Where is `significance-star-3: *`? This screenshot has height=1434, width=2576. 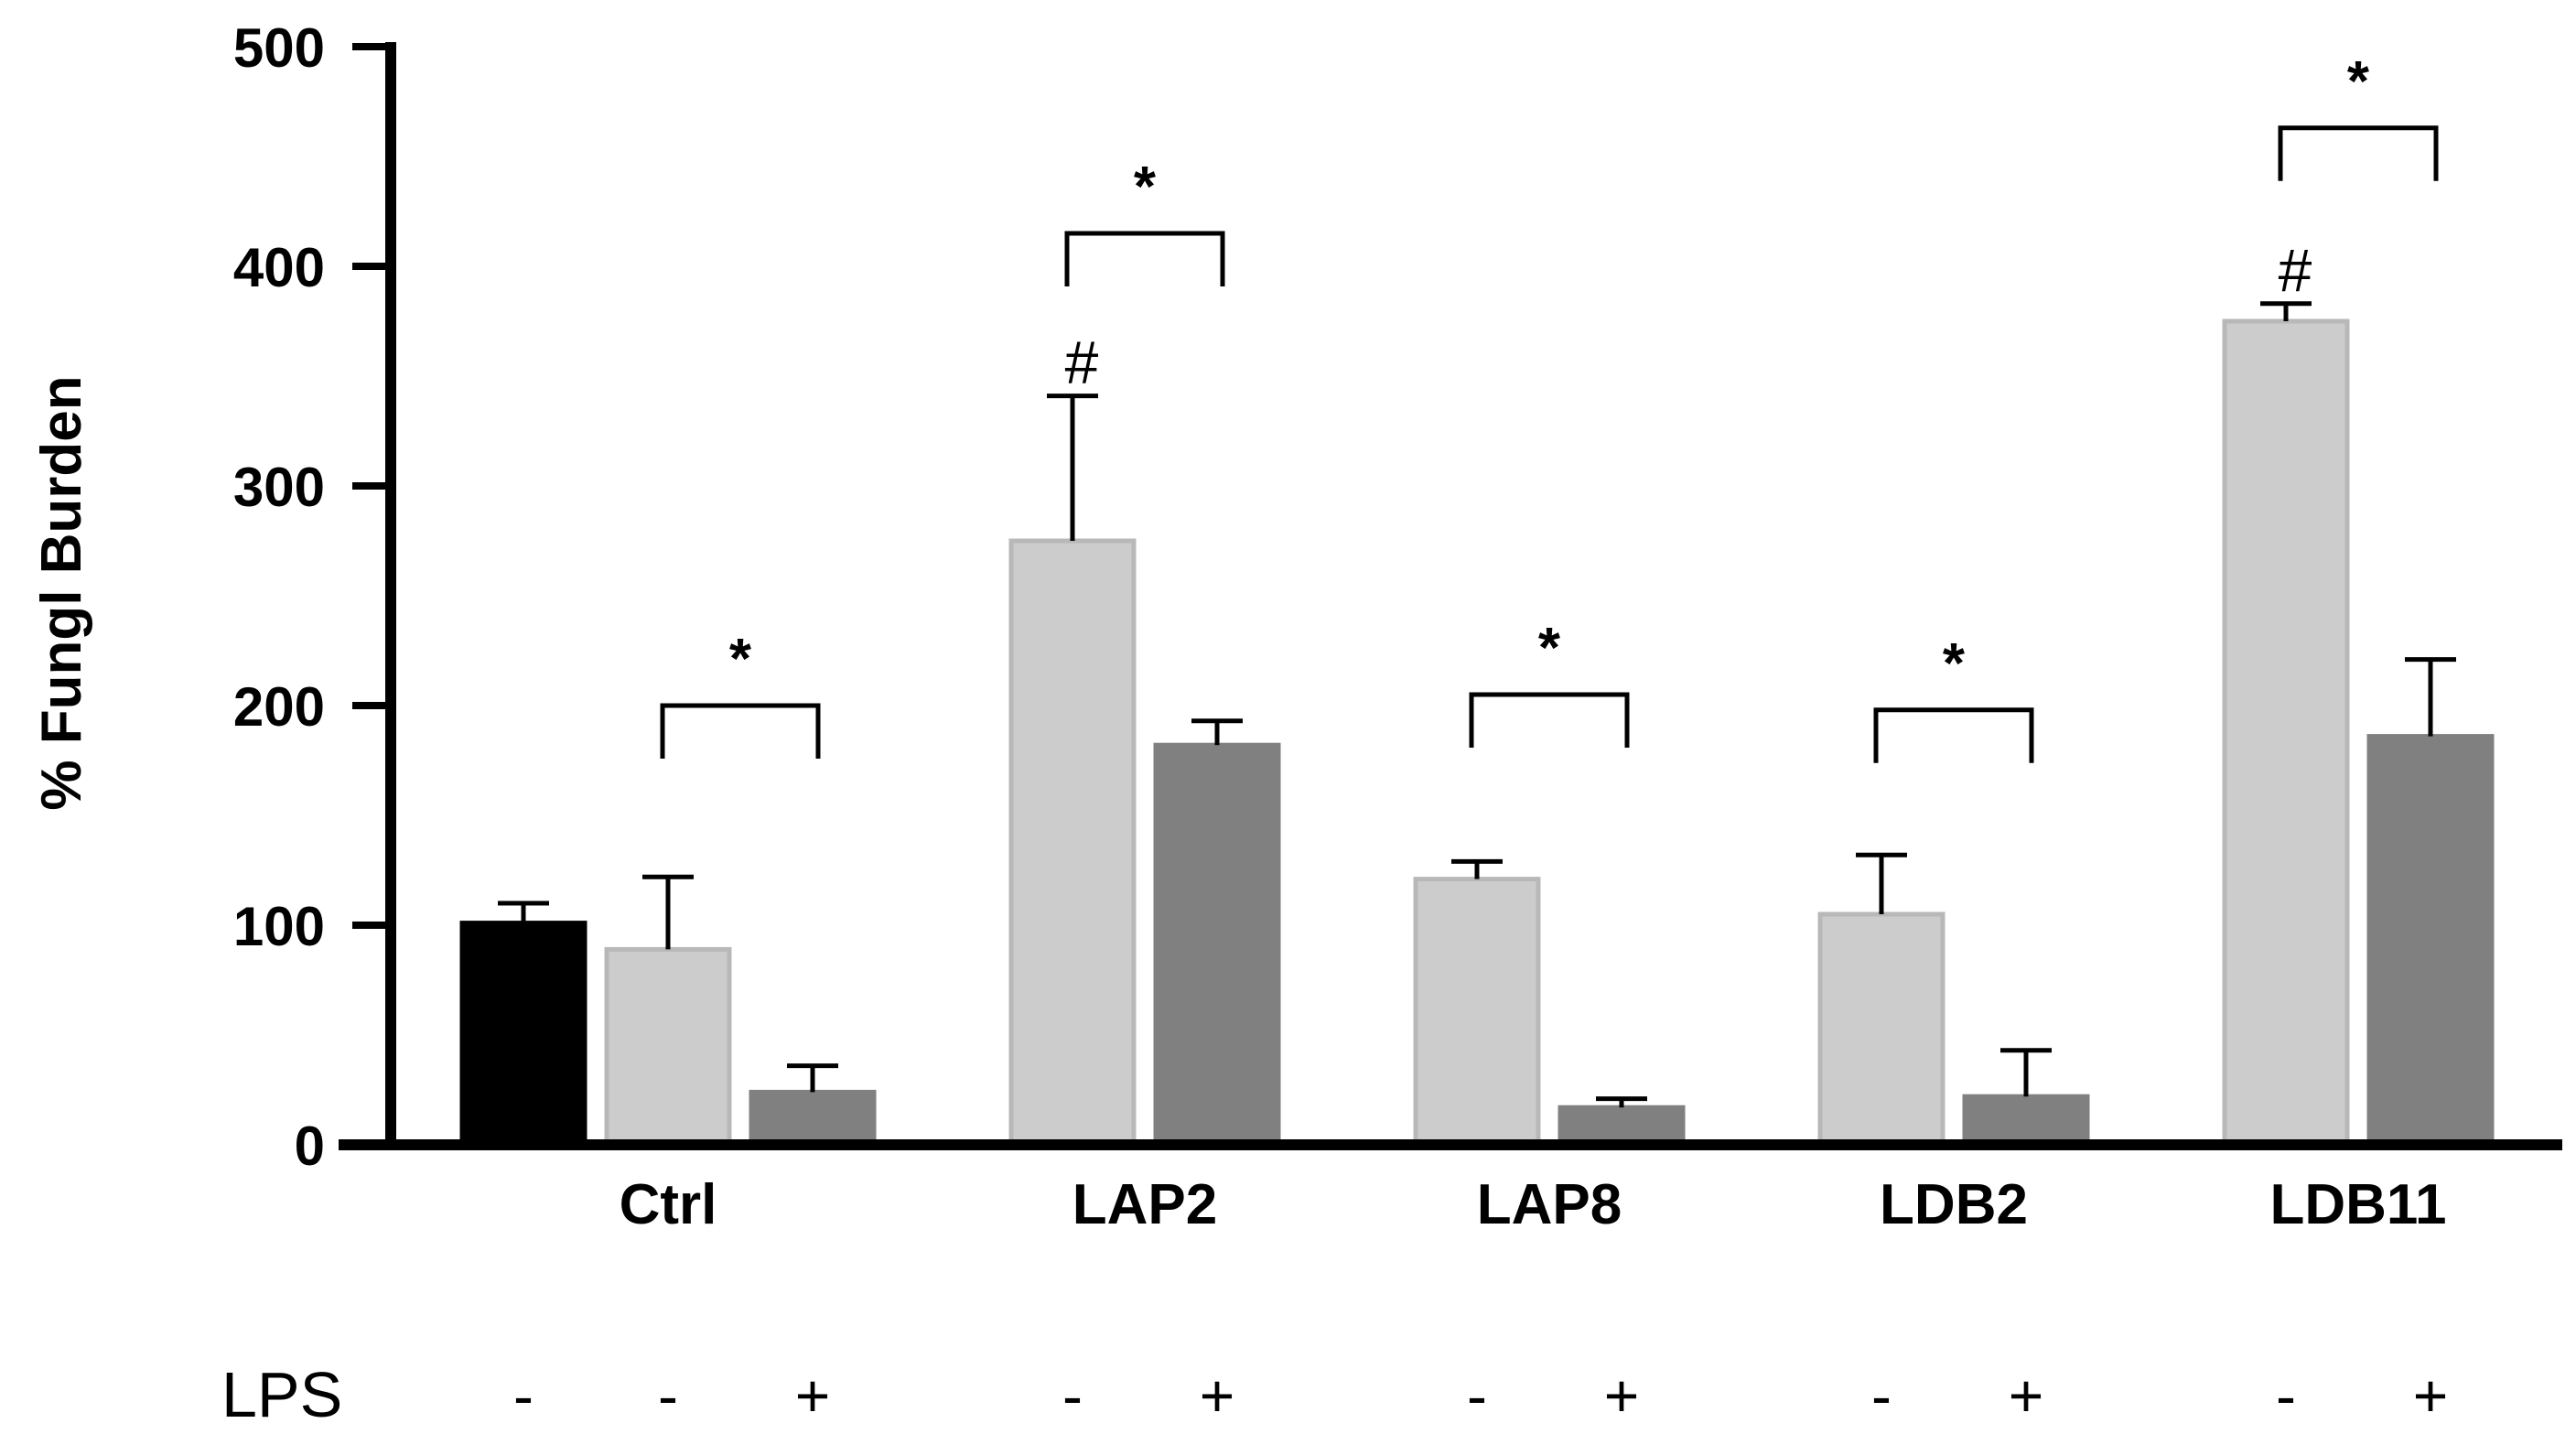
significance-star-3: * is located at coordinates (1954, 664).